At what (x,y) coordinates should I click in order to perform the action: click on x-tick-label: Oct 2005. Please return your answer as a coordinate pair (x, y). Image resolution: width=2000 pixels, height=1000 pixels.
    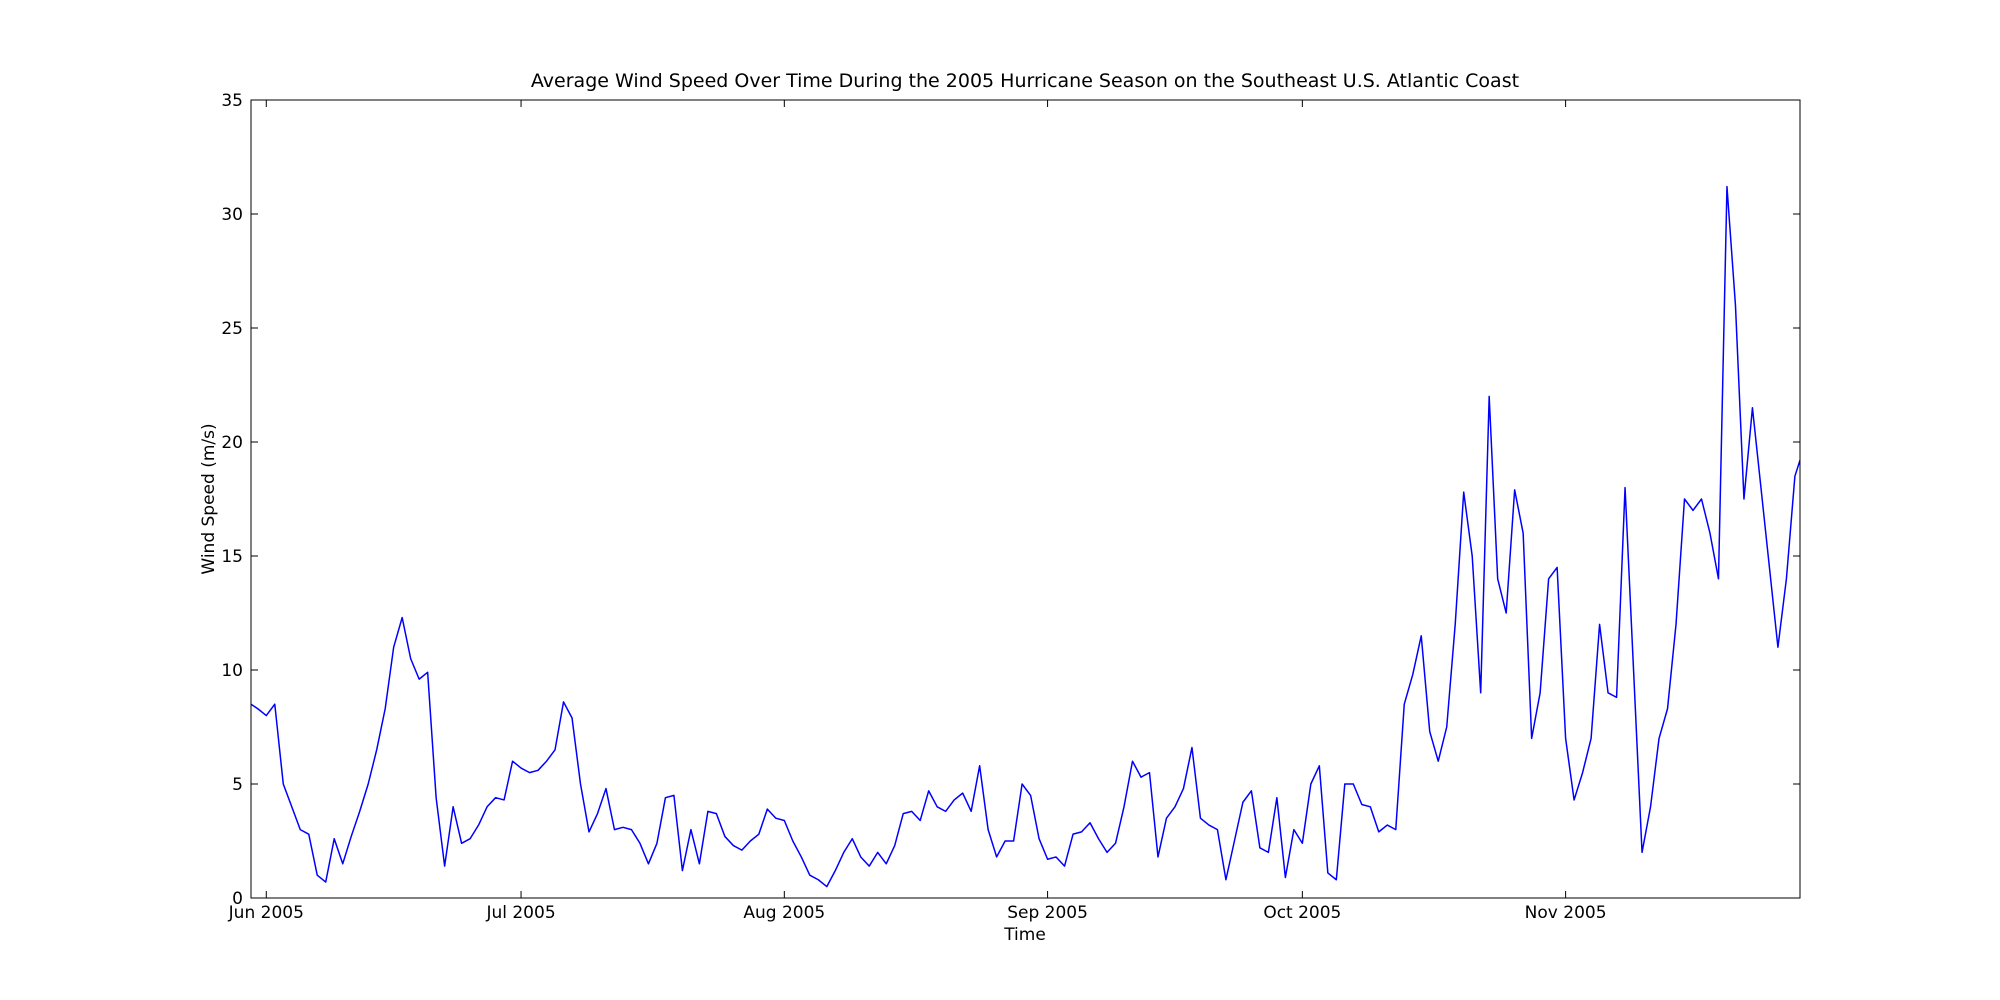
    Looking at the image, I should click on (1302, 913).